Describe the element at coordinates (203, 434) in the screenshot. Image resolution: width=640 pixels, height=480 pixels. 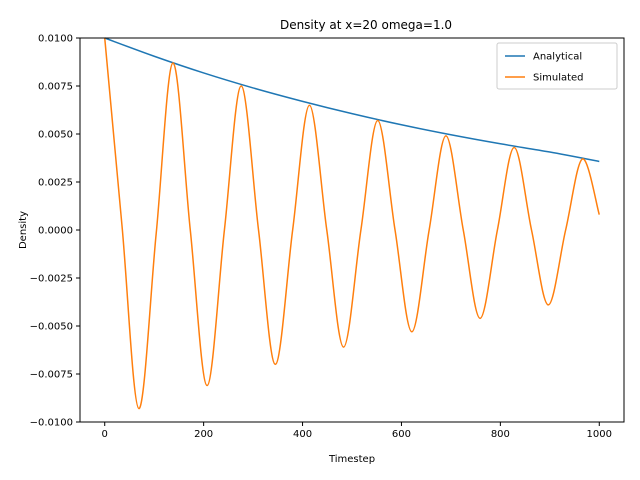
I see `x-tick-label: 200` at that location.